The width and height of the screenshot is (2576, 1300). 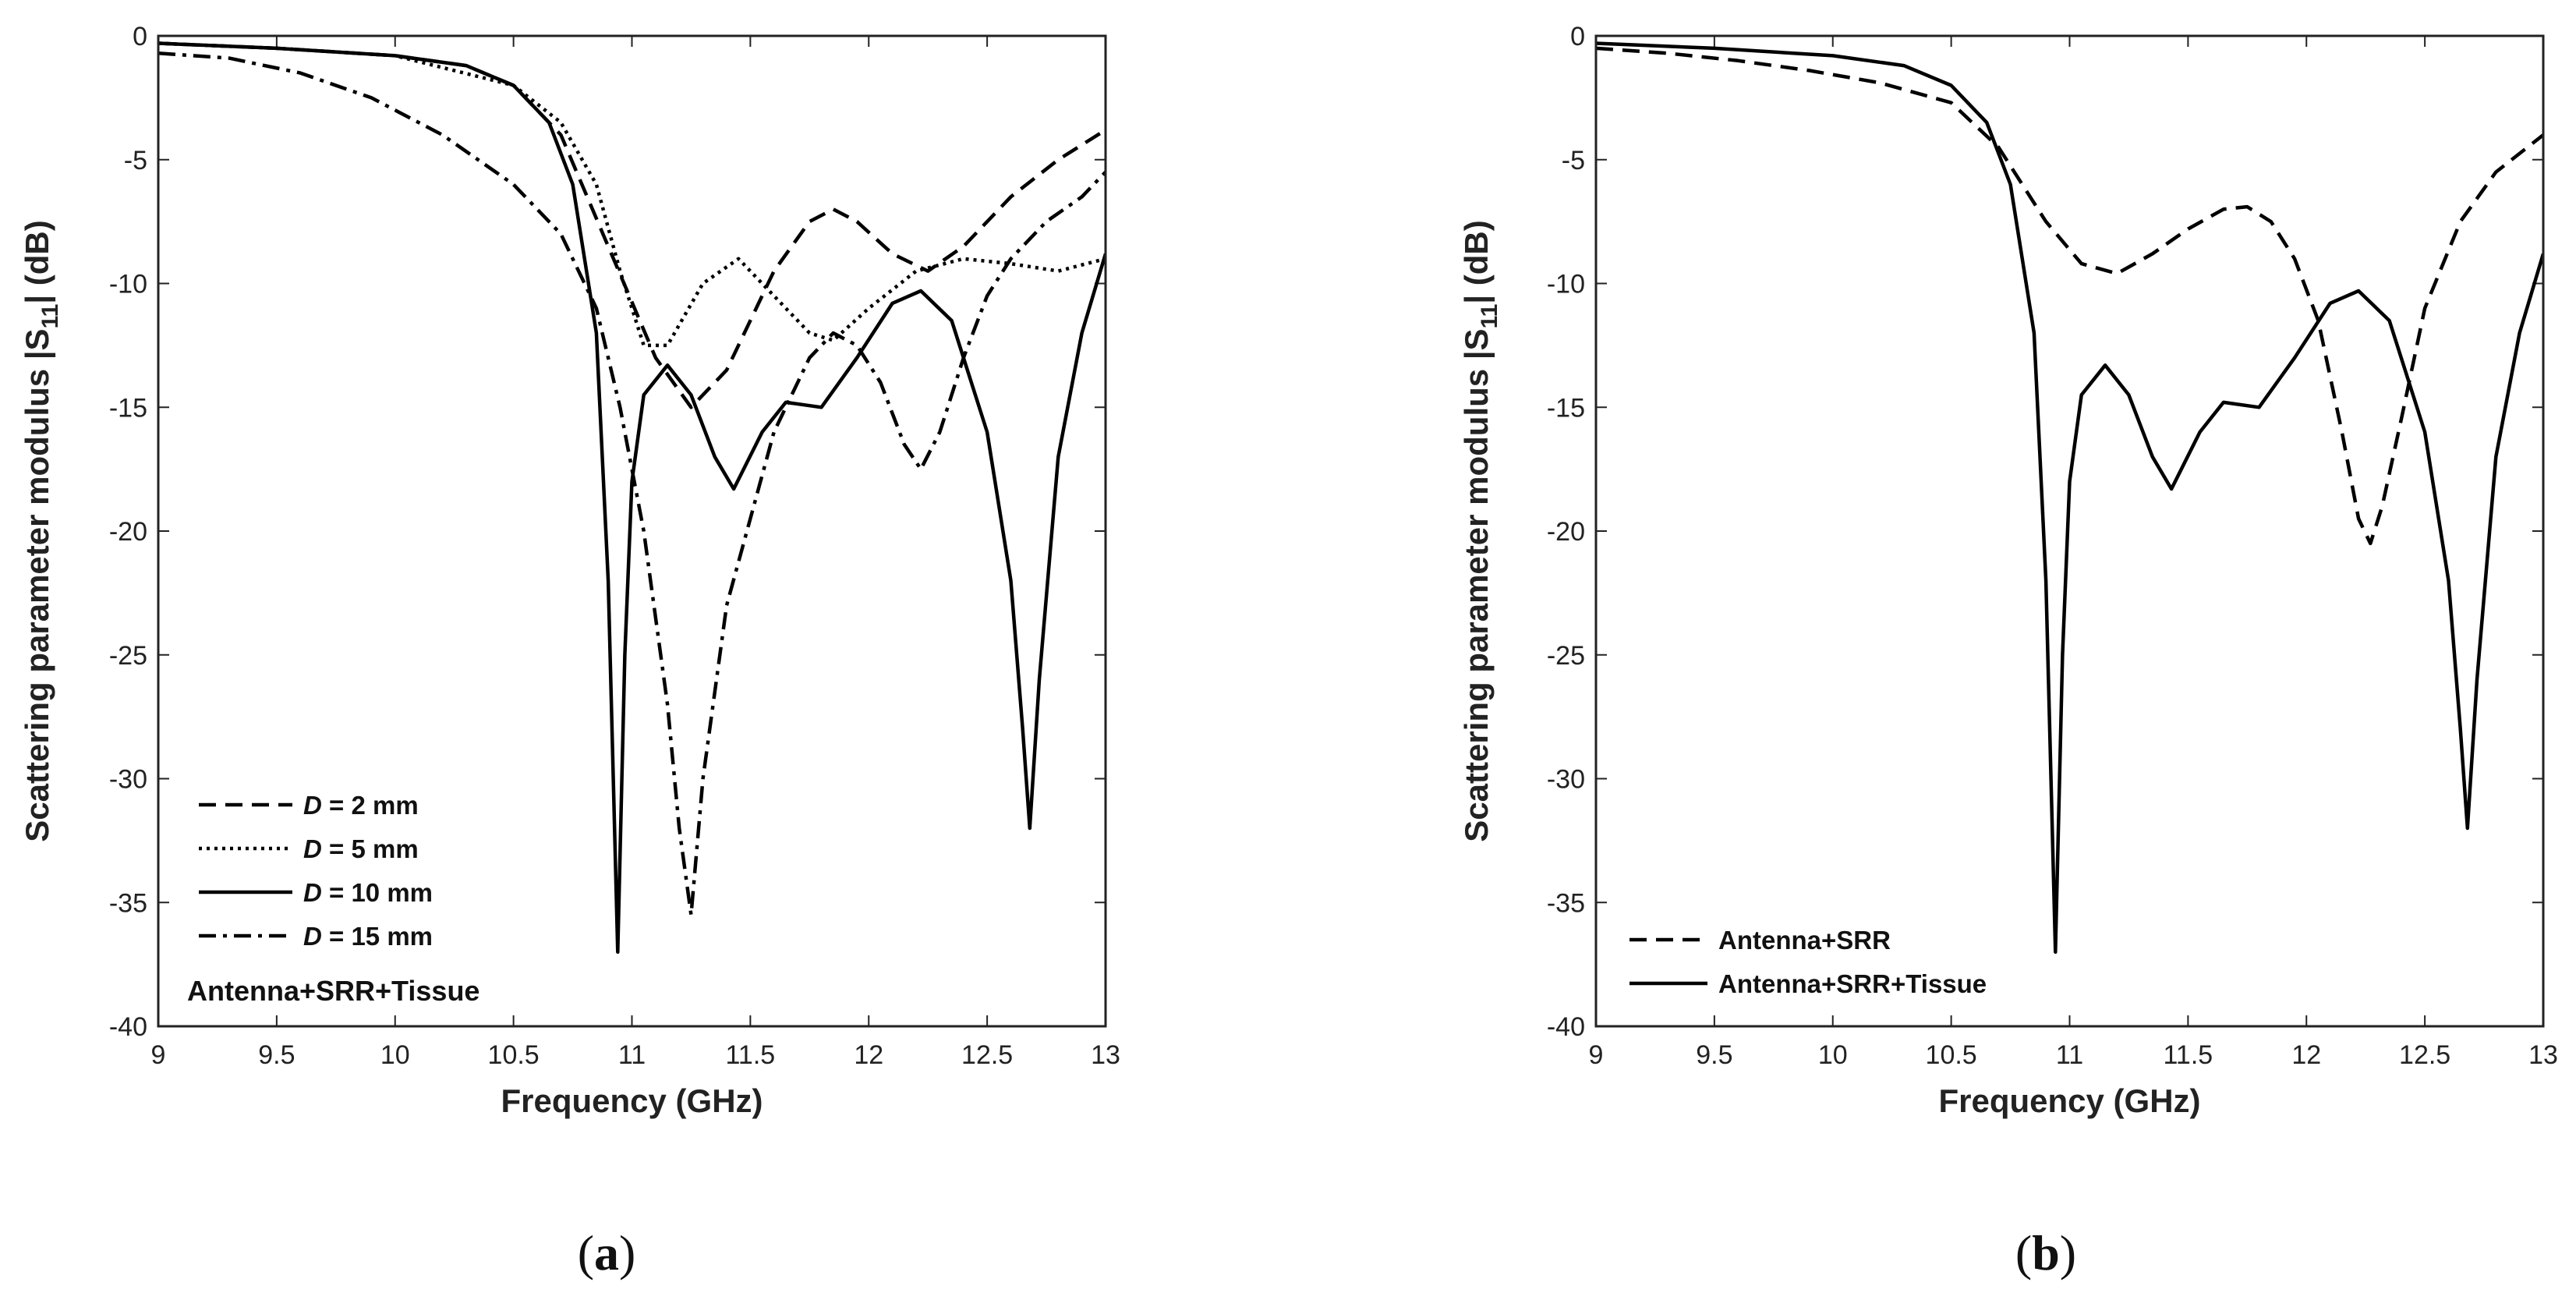 I want to click on legend-label: Antenna+SRR, so click(x=1804, y=941).